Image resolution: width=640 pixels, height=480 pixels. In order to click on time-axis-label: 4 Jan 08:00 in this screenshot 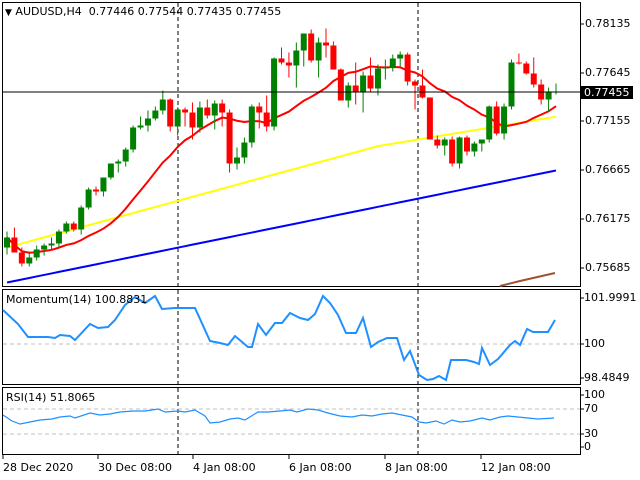, I will do `click(224, 467)`.